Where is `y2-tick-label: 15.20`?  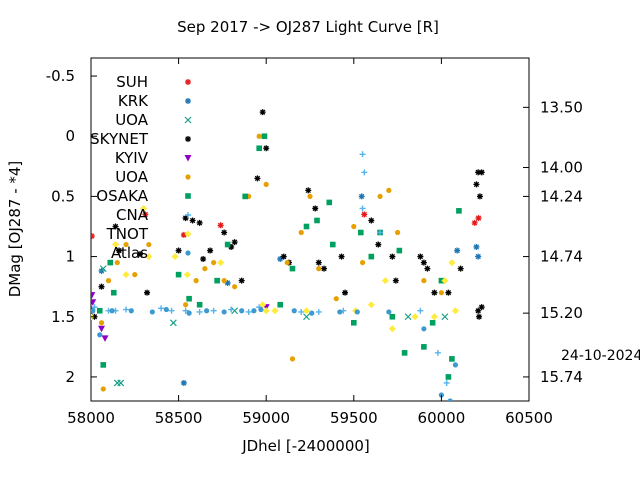 y2-tick-label: 15.20 is located at coordinates (561, 313).